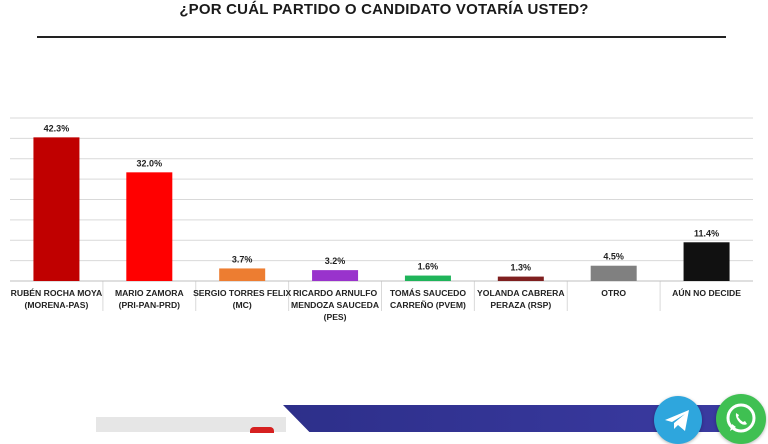 This screenshot has width=768, height=444. Describe the element at coordinates (428, 293) in the screenshot. I see `category-label-5: TOMÁS SAUCEDO` at that location.